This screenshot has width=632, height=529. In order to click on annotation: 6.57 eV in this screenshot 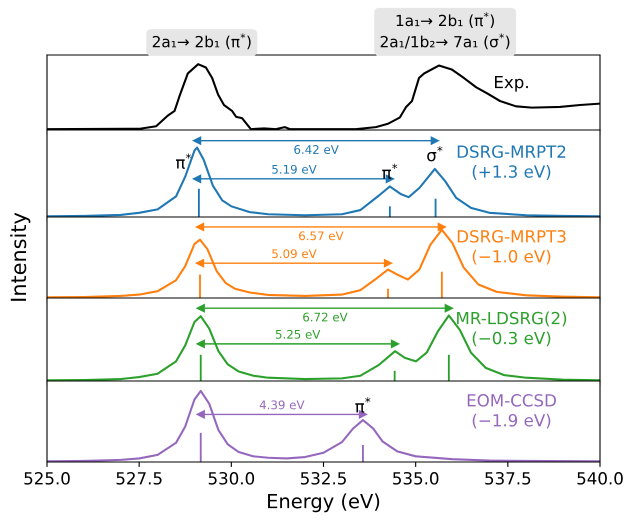, I will do `click(321, 235)`.